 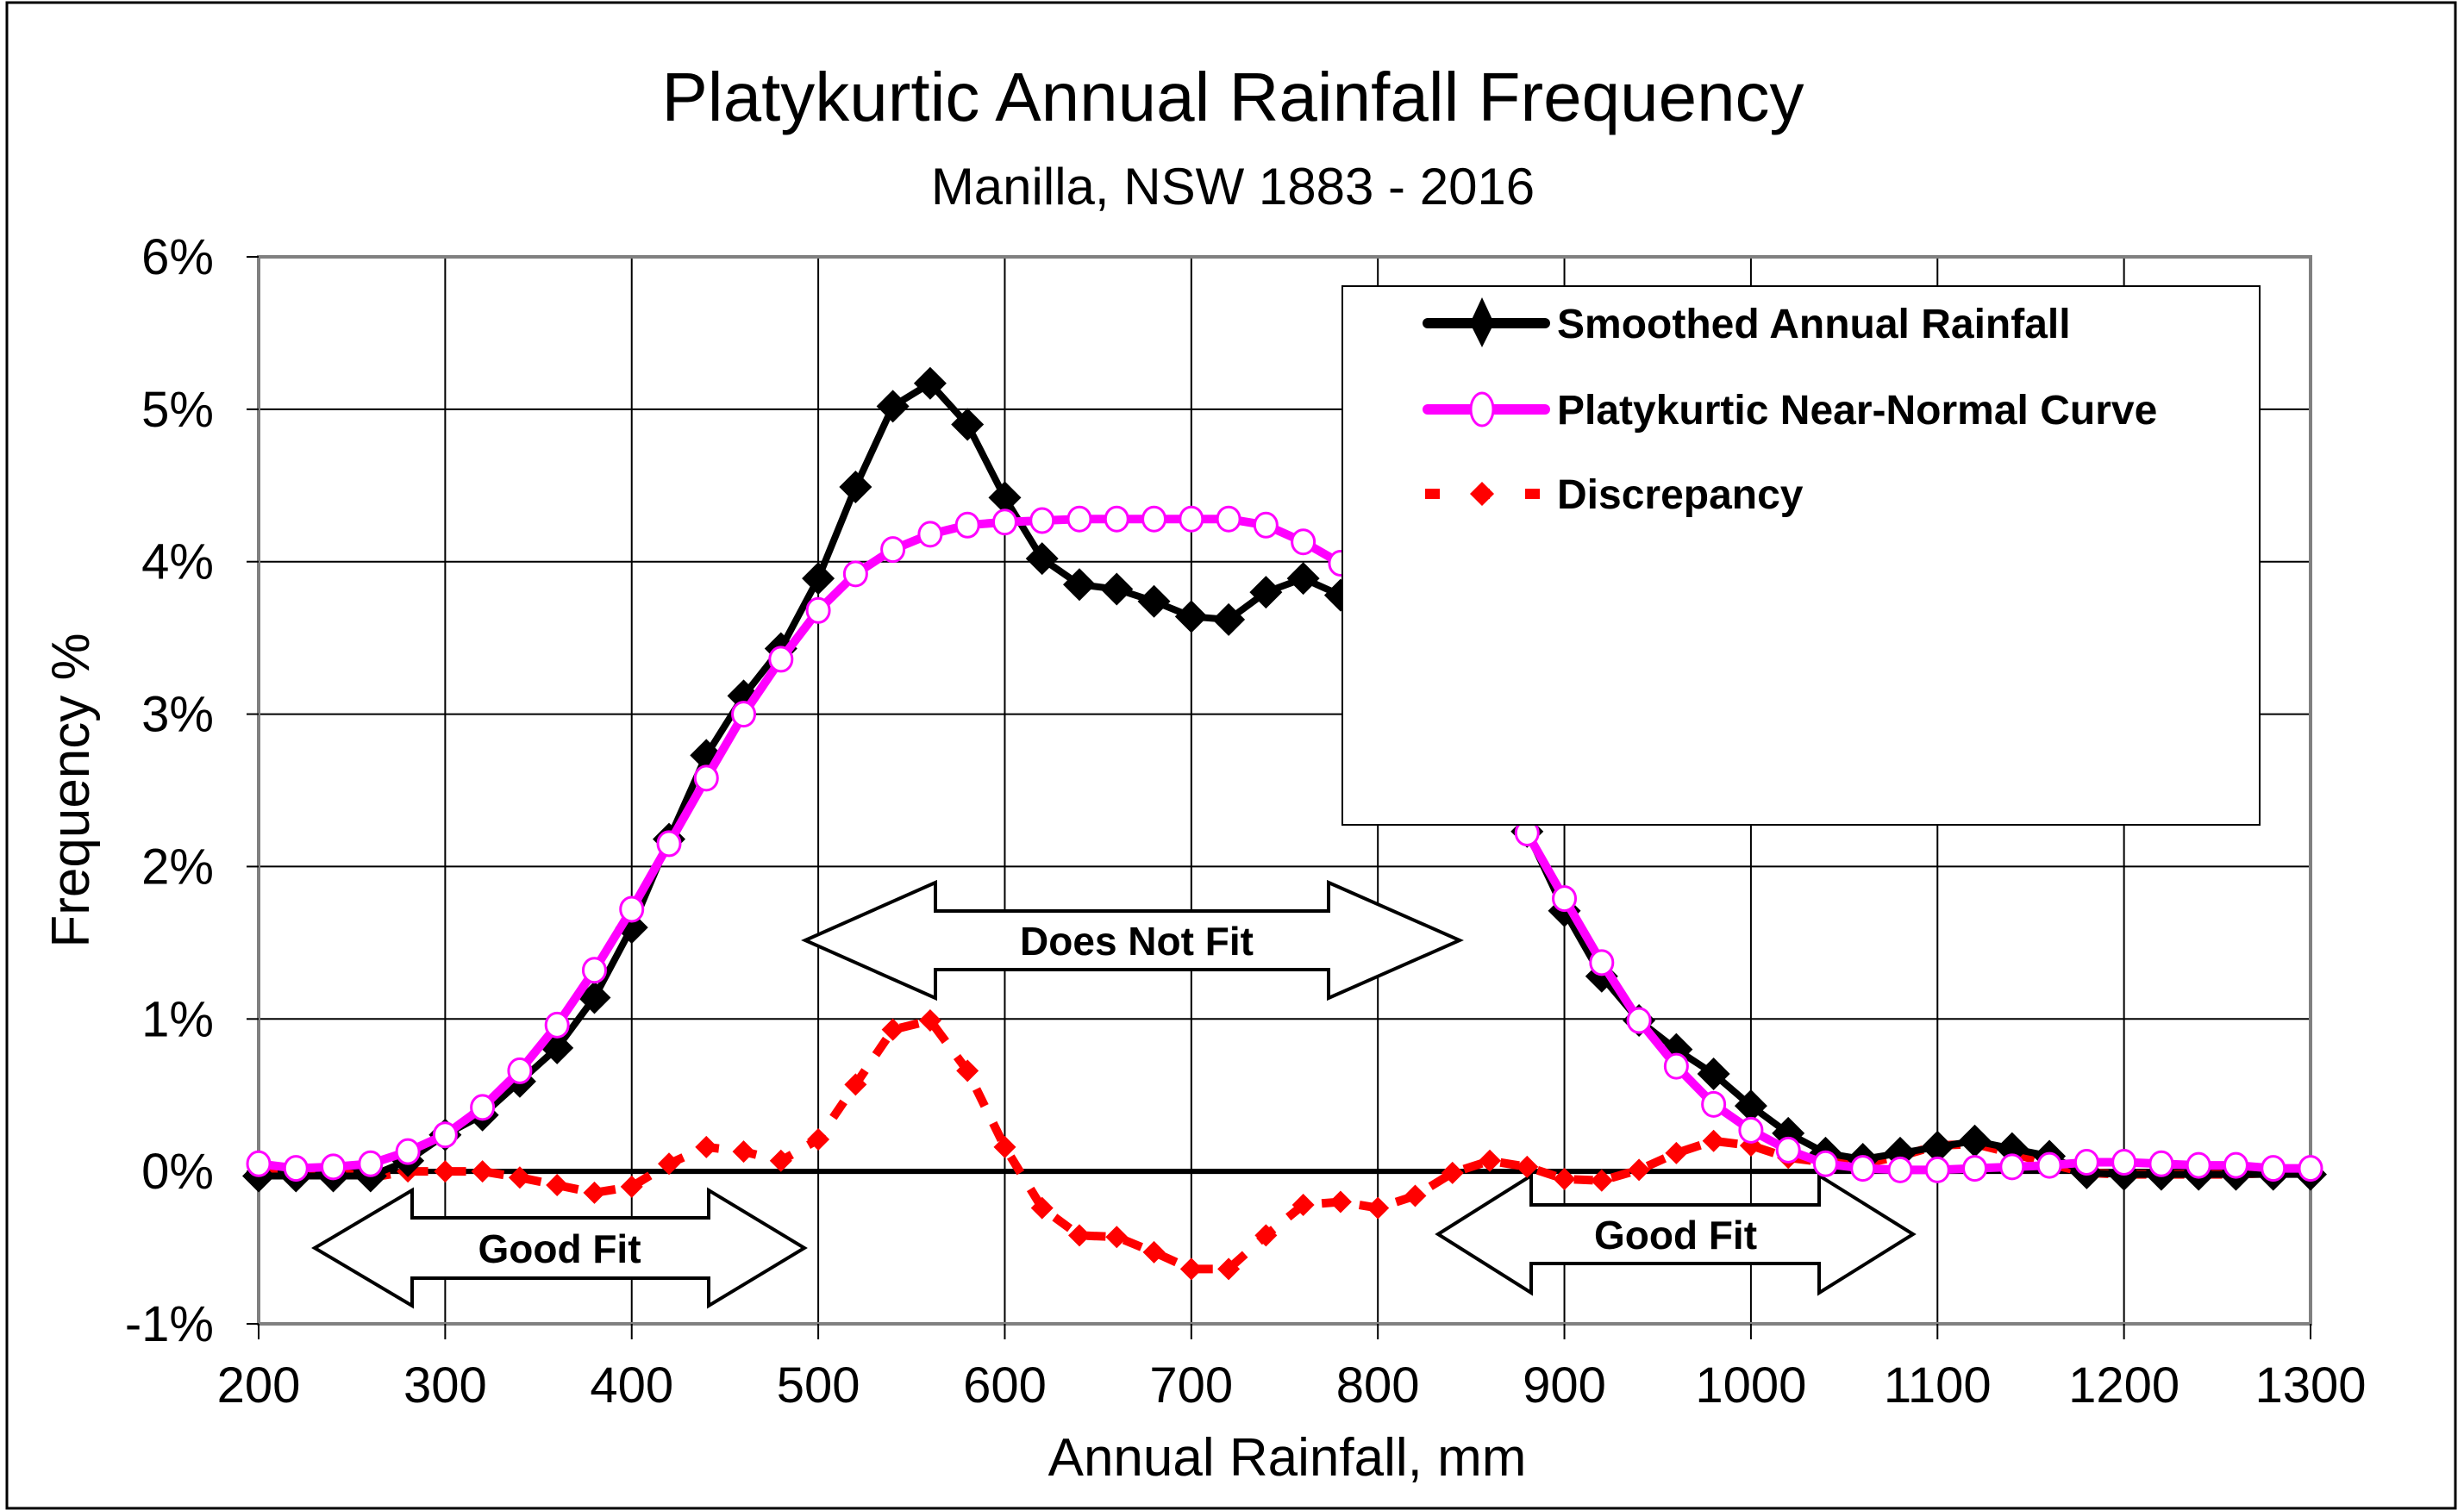 I want to click on x-tick-label: 300, so click(x=445, y=1385).